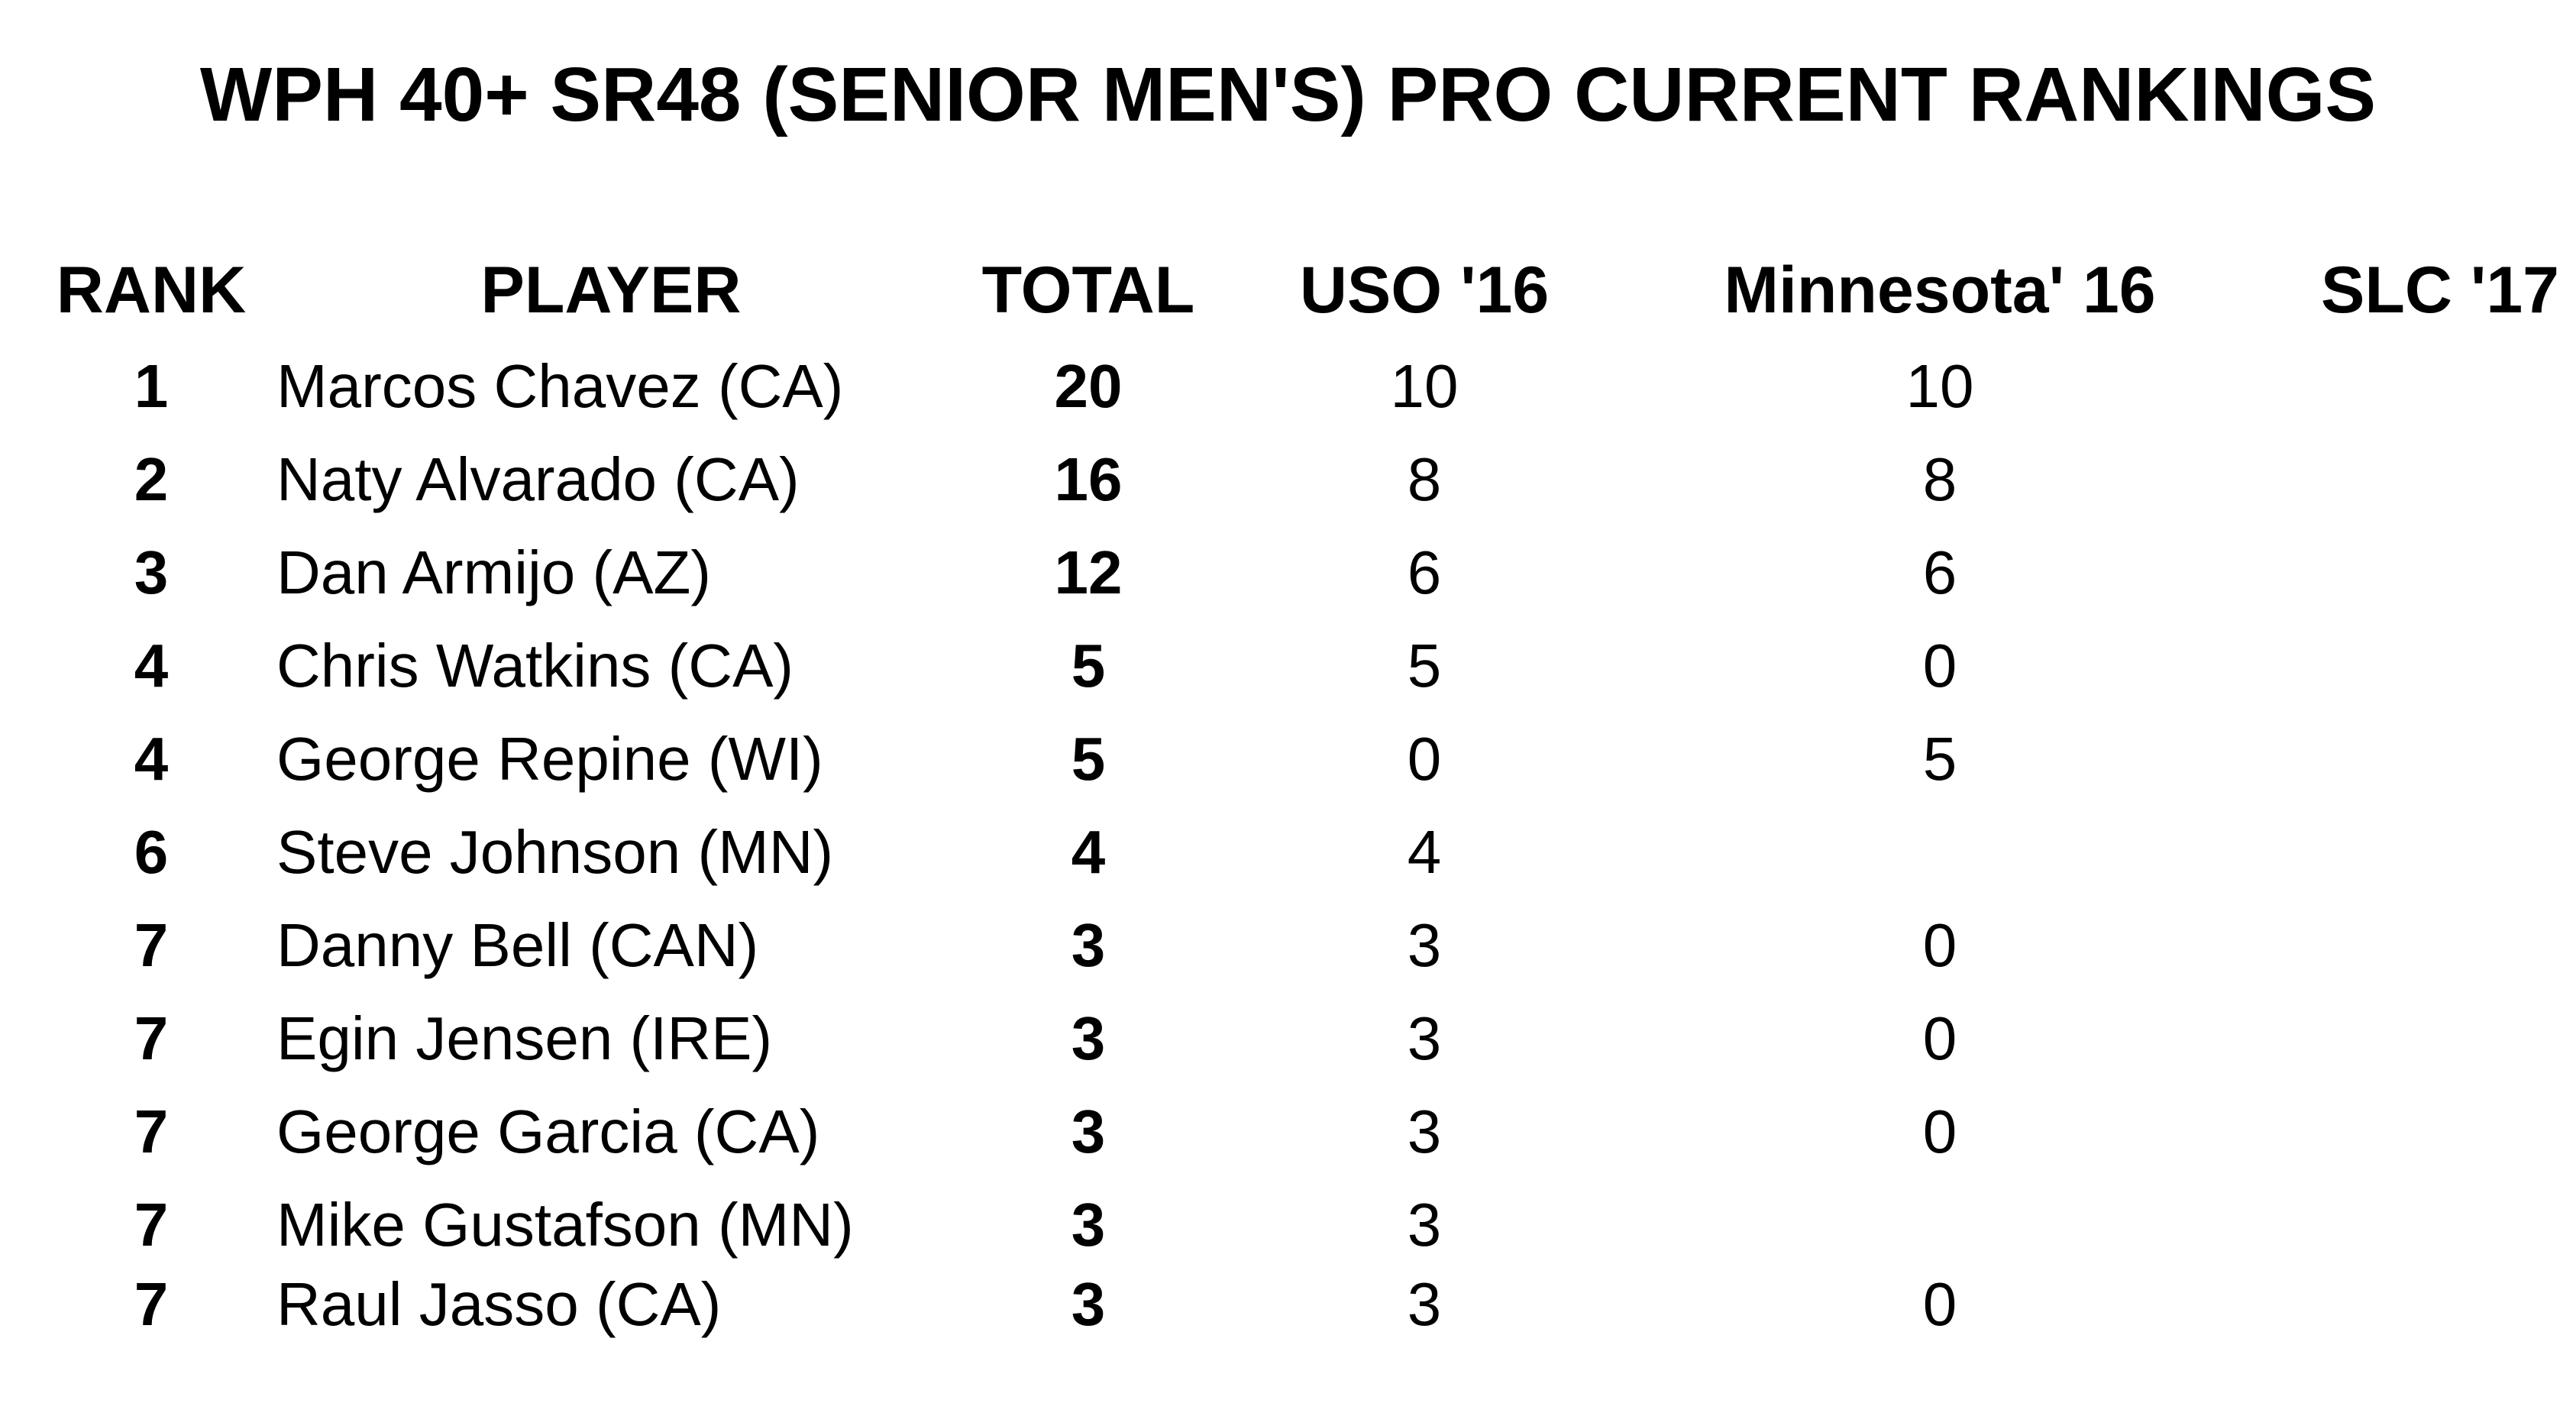 The image size is (2576, 1403). I want to click on table-row: 7 Raul Jasso (CA) 3 3 0, so click(1288, 1304).